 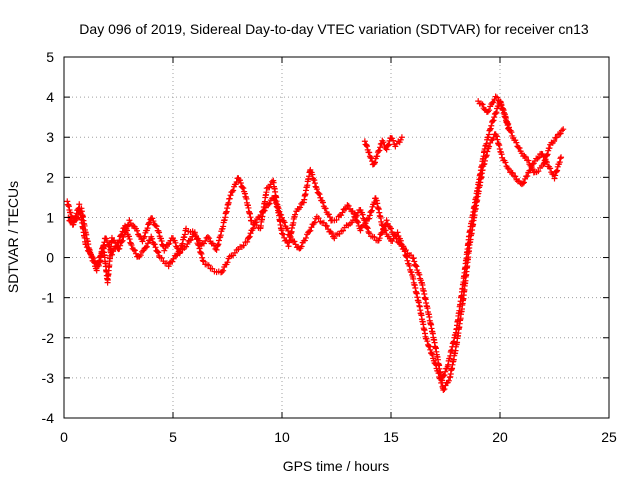 I want to click on y-tick-label: 0, so click(x=50, y=258).